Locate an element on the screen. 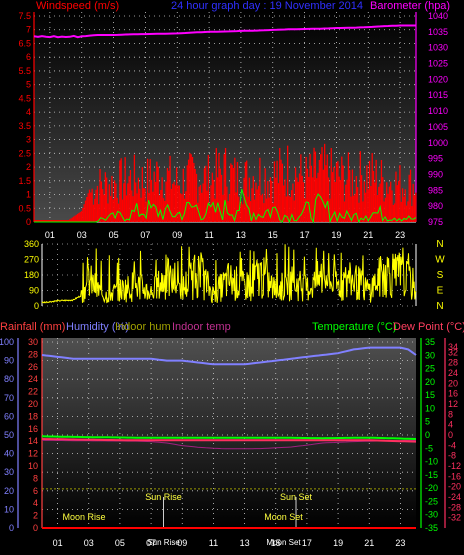 The width and height of the screenshot is (464, 555). rainfall-tick-label: 2 is located at coordinates (35, 516).